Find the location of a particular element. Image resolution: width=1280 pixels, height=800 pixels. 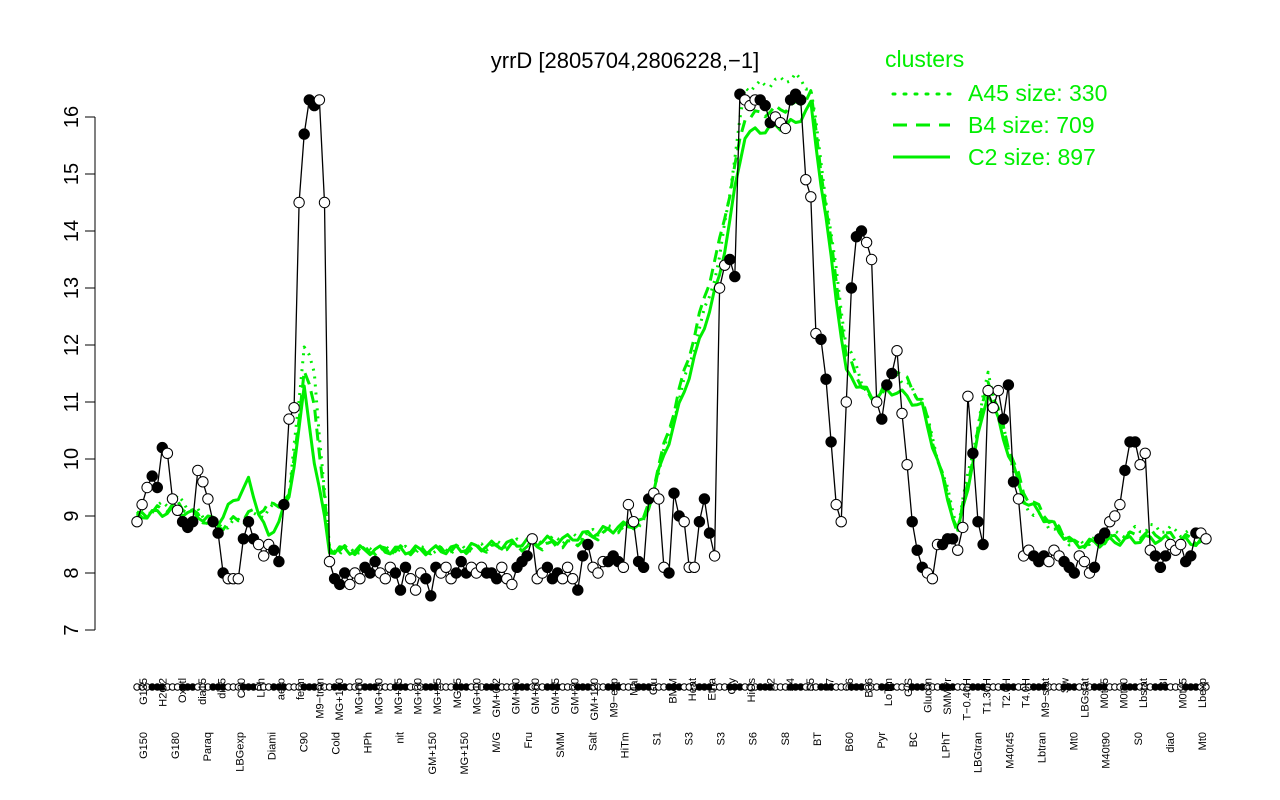

x-tick-label: Sw is located at coordinates (1066, 685).